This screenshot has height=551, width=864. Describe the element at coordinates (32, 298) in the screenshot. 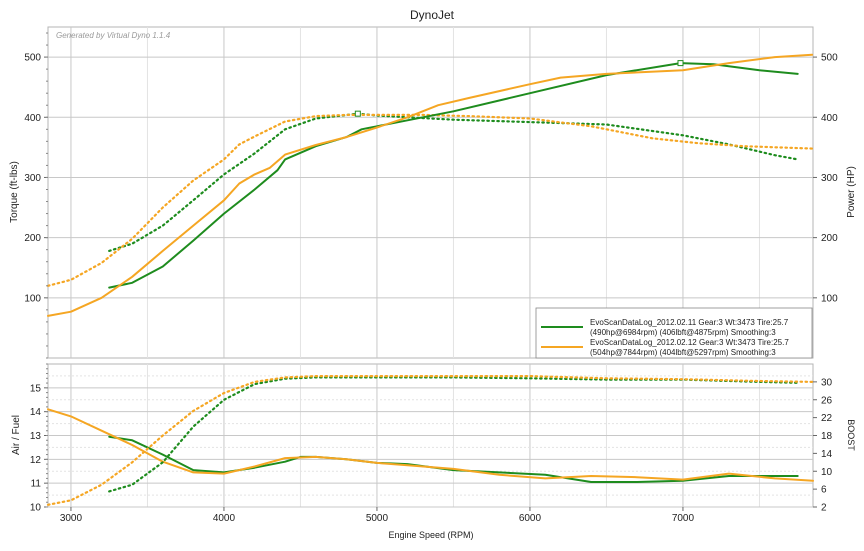

I see `y-tick-label: 100` at that location.